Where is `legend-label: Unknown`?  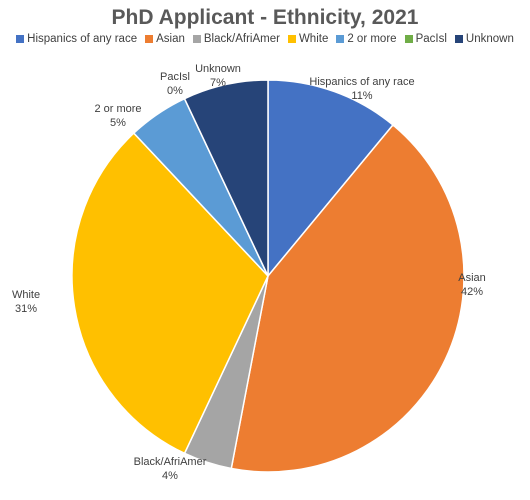 legend-label: Unknown is located at coordinates (489, 39).